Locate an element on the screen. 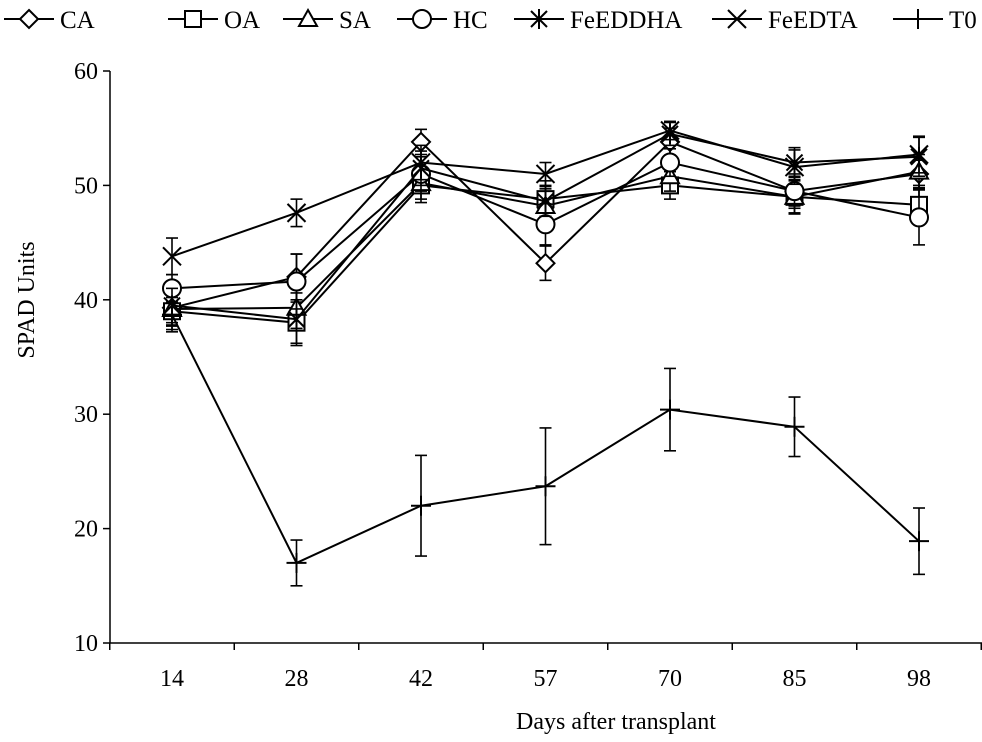  legend-marker-t0 is located at coordinates (918, 19).